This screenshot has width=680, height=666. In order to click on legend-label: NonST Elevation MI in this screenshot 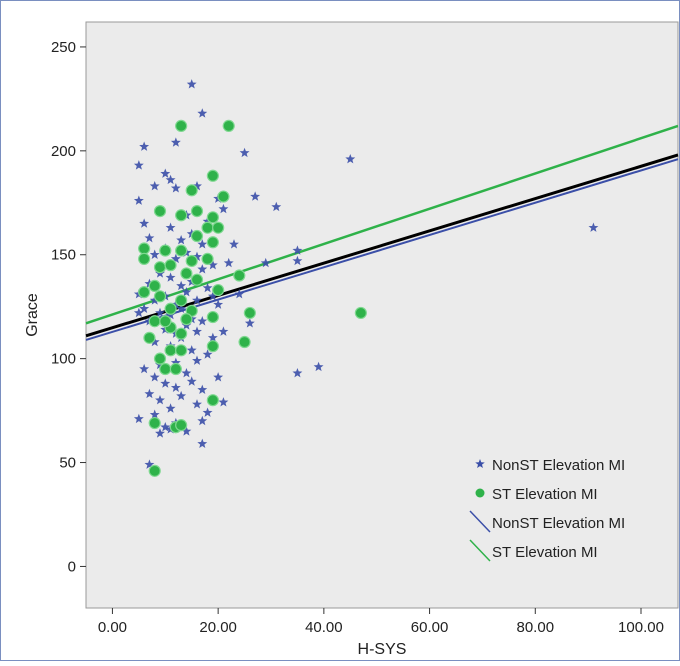, I will do `click(558, 465)`.